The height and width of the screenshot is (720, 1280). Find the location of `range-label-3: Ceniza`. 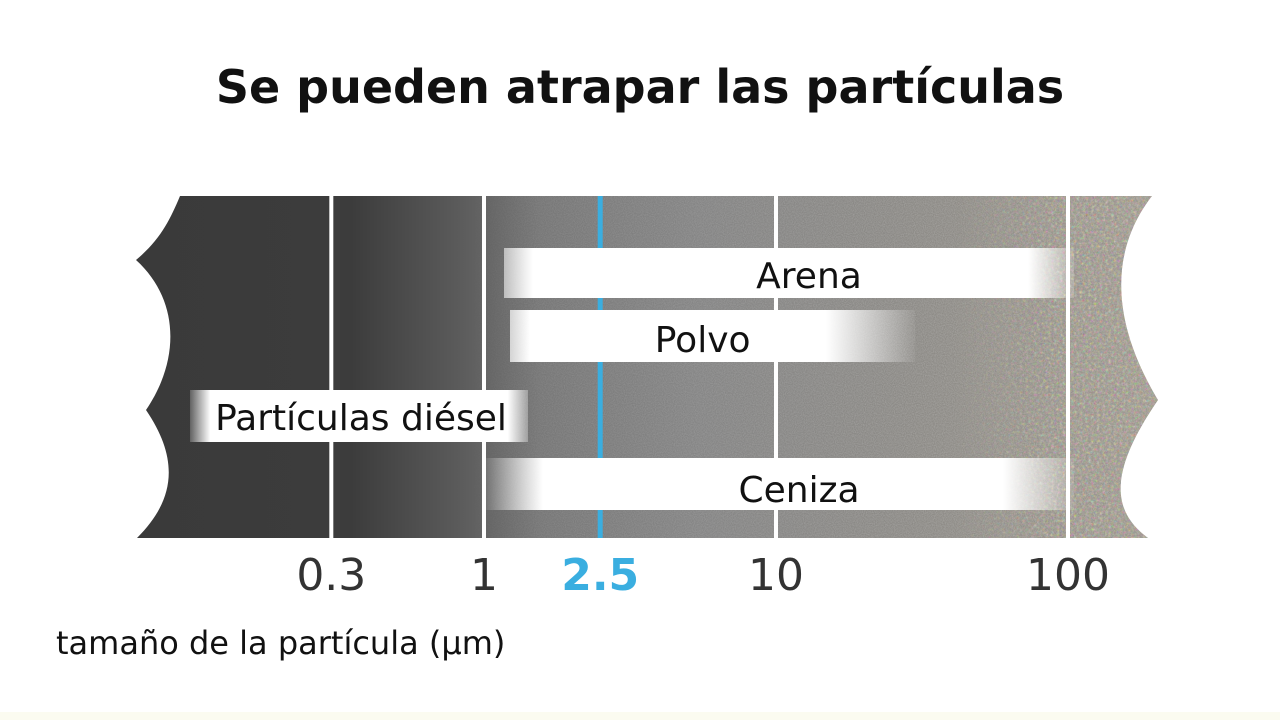

range-label-3: Ceniza is located at coordinates (798, 490).